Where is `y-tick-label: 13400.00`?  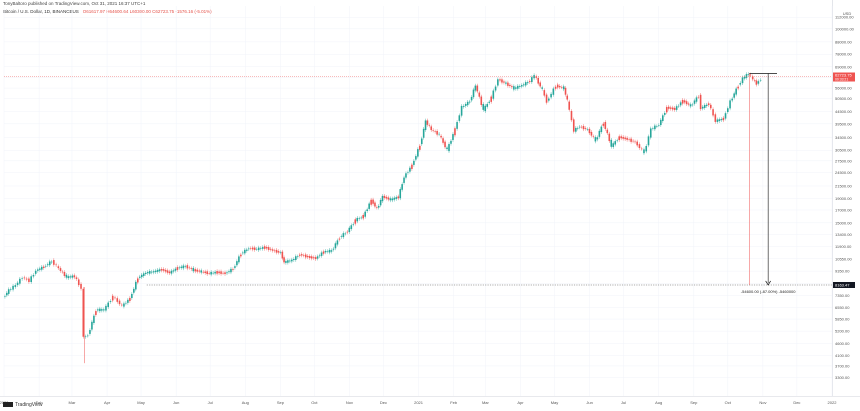 y-tick-label: 13400.00 is located at coordinates (843, 234).